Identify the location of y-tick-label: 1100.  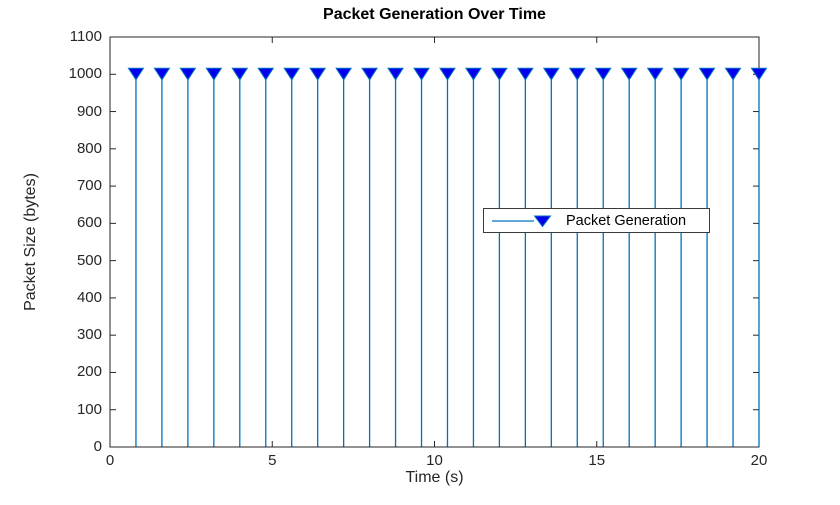
(85, 36).